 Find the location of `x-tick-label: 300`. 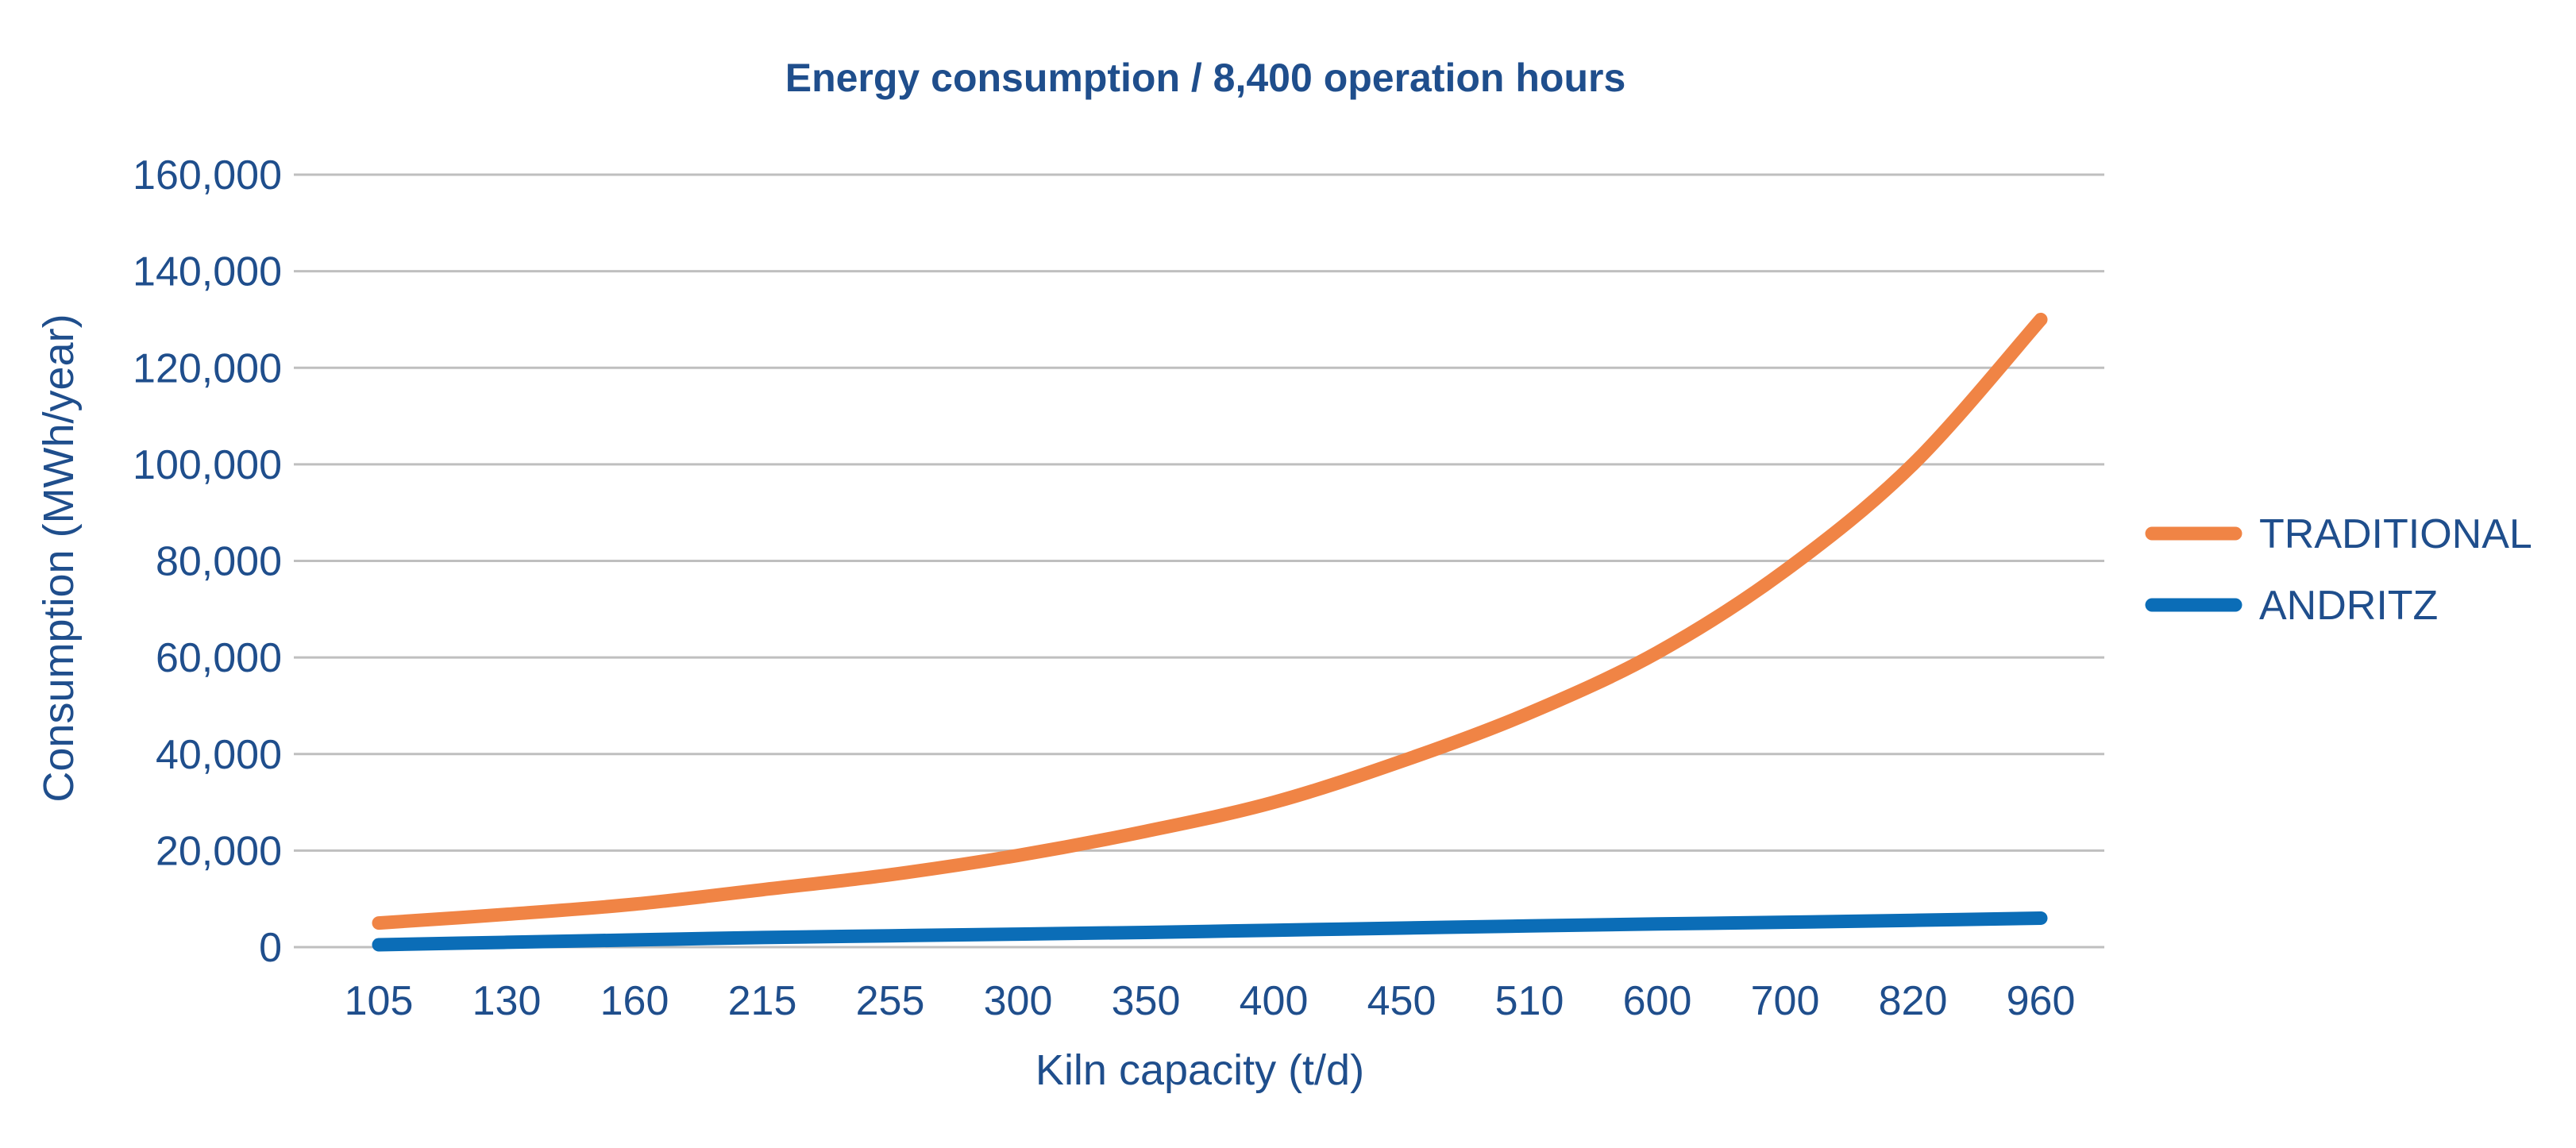

x-tick-label: 300 is located at coordinates (1019, 1001).